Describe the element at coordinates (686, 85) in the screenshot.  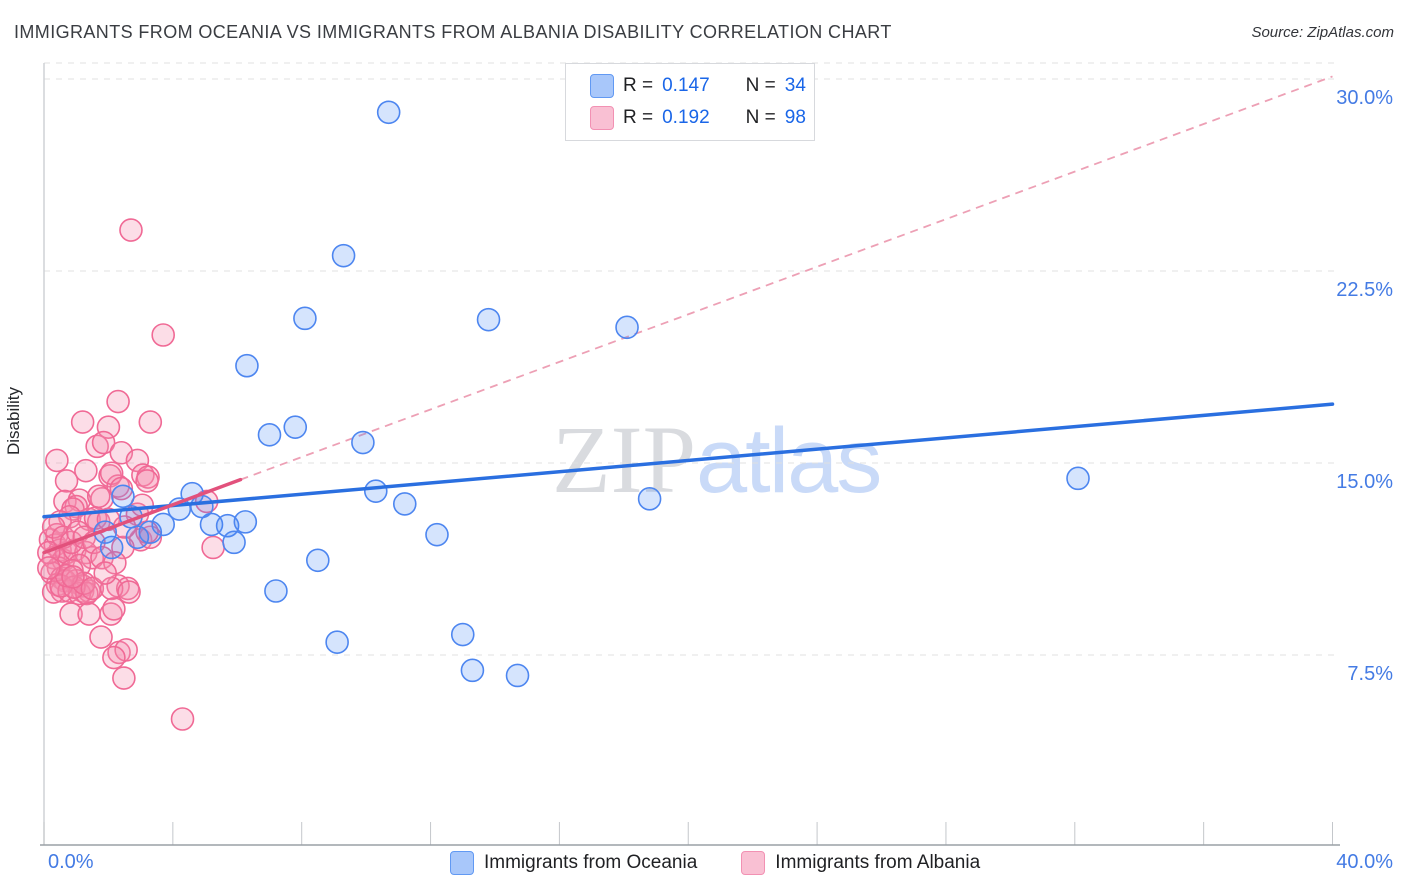
I see `r-value: 0.147` at that location.